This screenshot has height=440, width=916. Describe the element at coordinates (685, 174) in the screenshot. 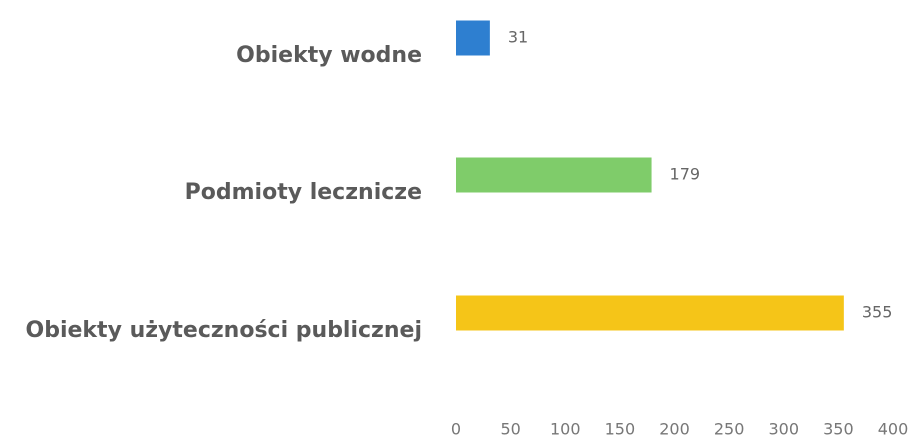

I see `value-label: 179` at that location.